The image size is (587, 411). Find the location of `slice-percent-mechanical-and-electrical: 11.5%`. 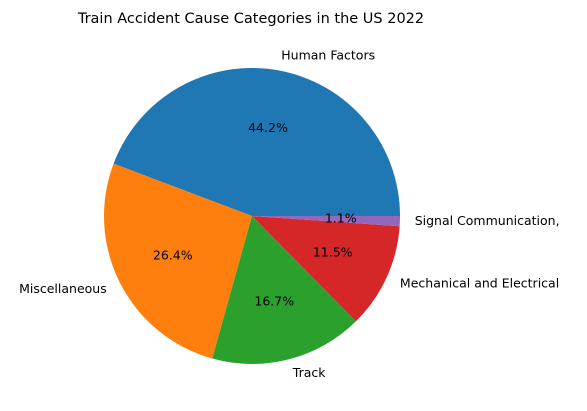

slice-percent-mechanical-and-electrical: 11.5% is located at coordinates (333, 252).